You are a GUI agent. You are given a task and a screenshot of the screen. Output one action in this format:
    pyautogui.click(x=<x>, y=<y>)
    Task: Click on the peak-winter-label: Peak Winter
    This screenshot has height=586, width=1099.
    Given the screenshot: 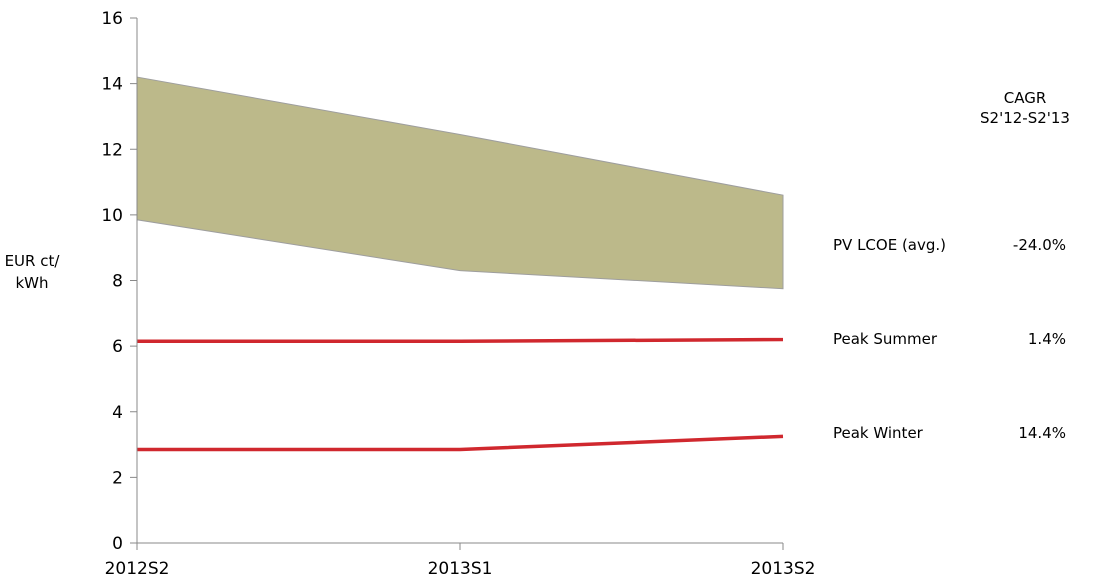 What is the action you would take?
    pyautogui.click(x=878, y=433)
    